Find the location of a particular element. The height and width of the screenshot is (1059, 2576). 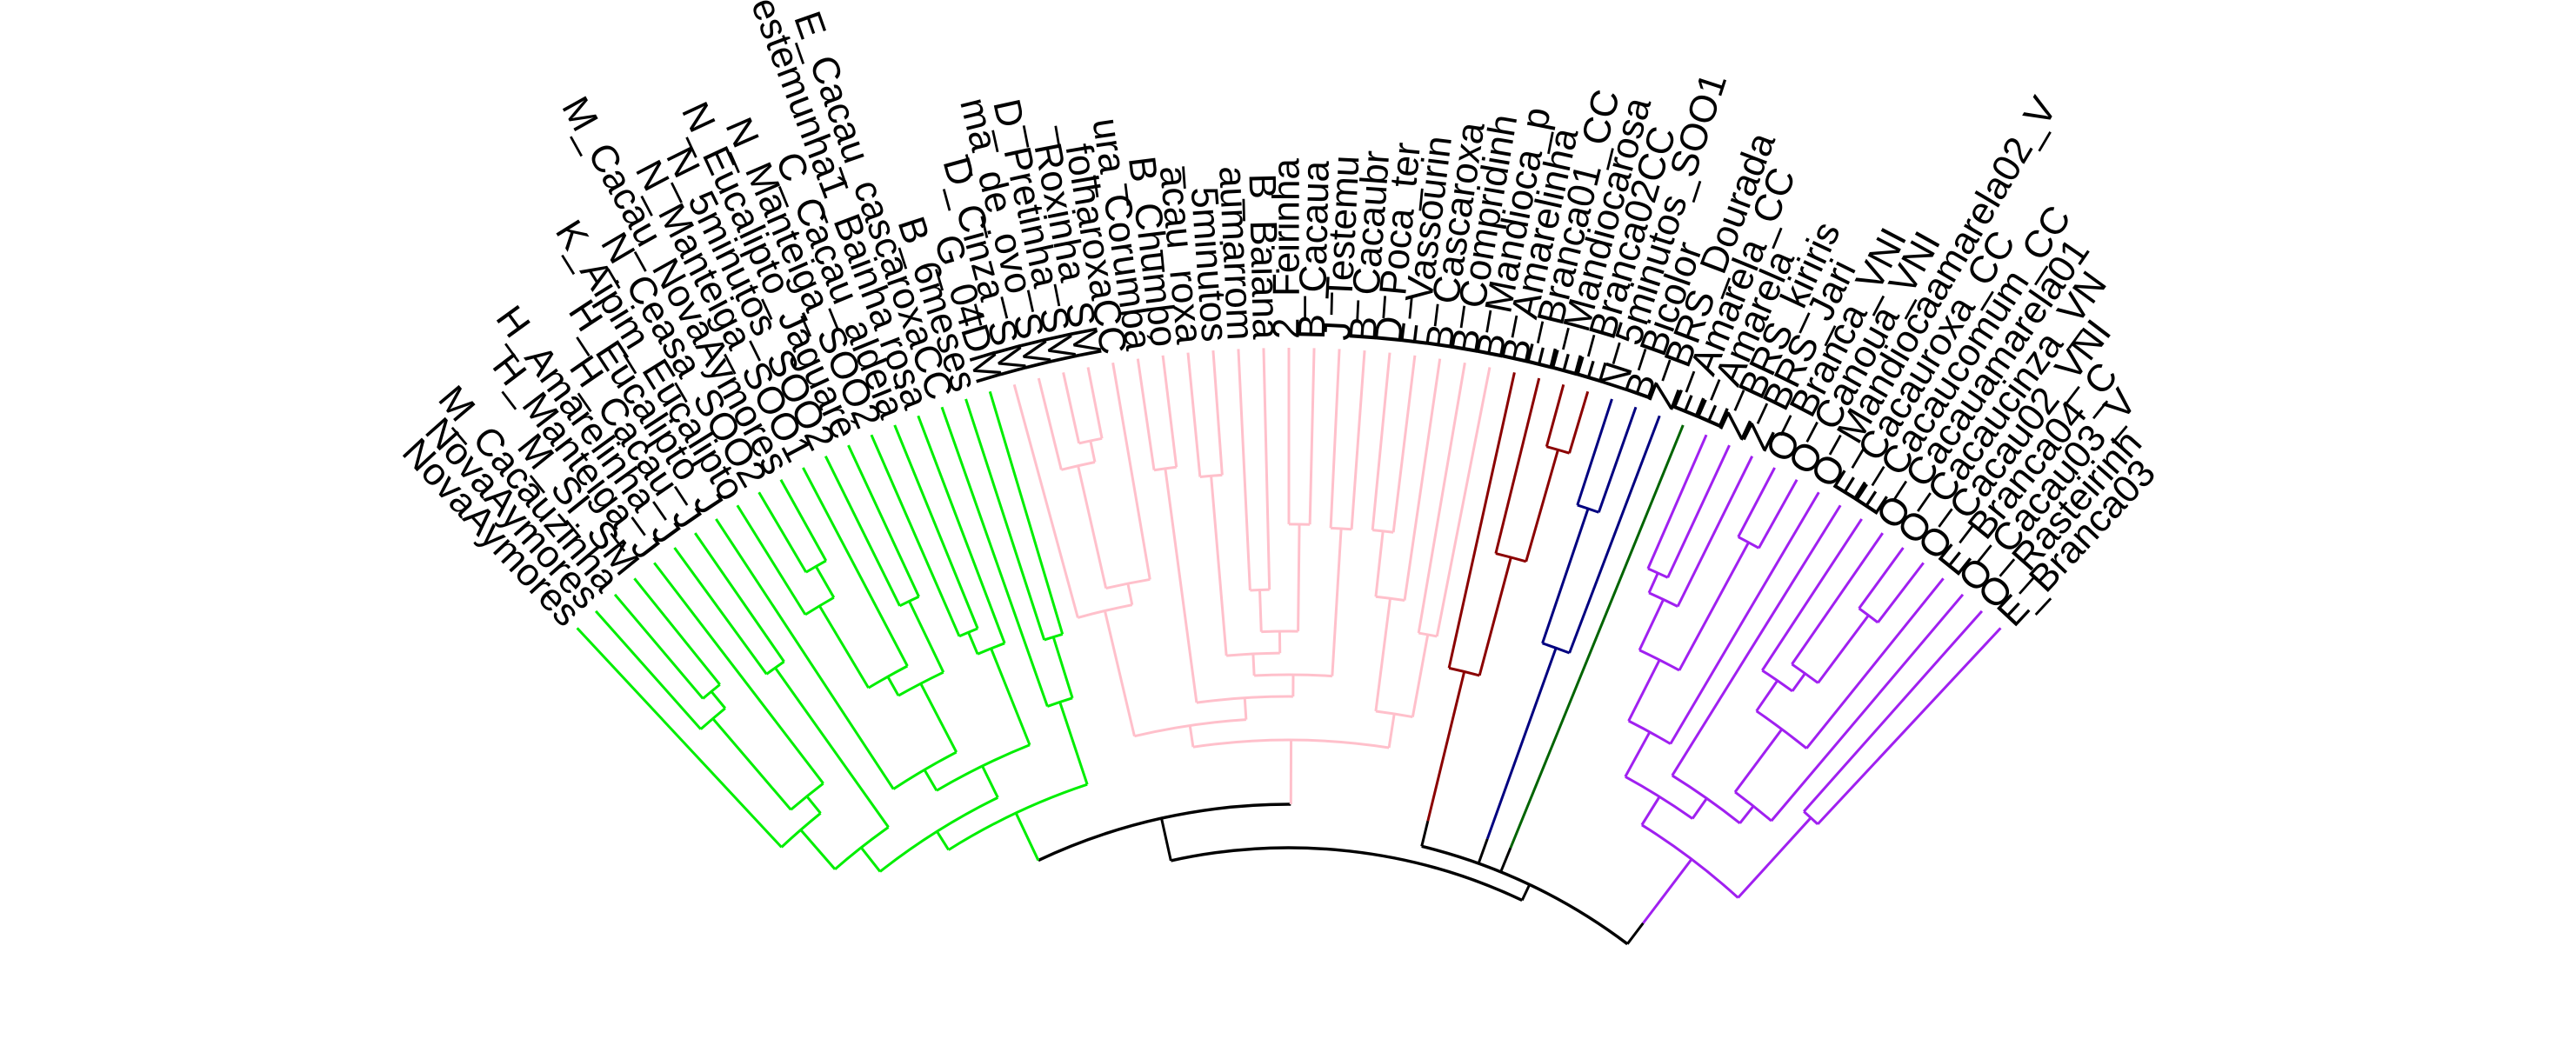

tip-label: J_Testemu is located at coordinates (1341, 249).